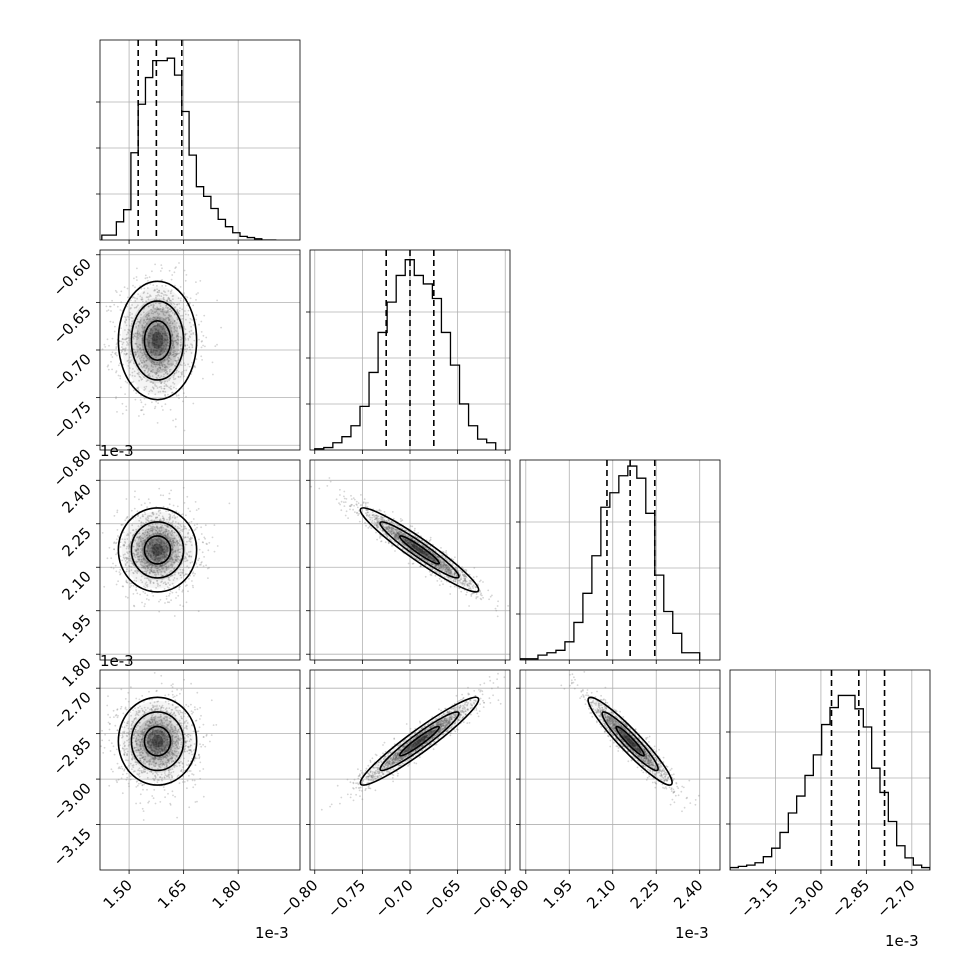  Describe the element at coordinates (159, 746) in the screenshot. I see `scatter-clip-group` at that location.